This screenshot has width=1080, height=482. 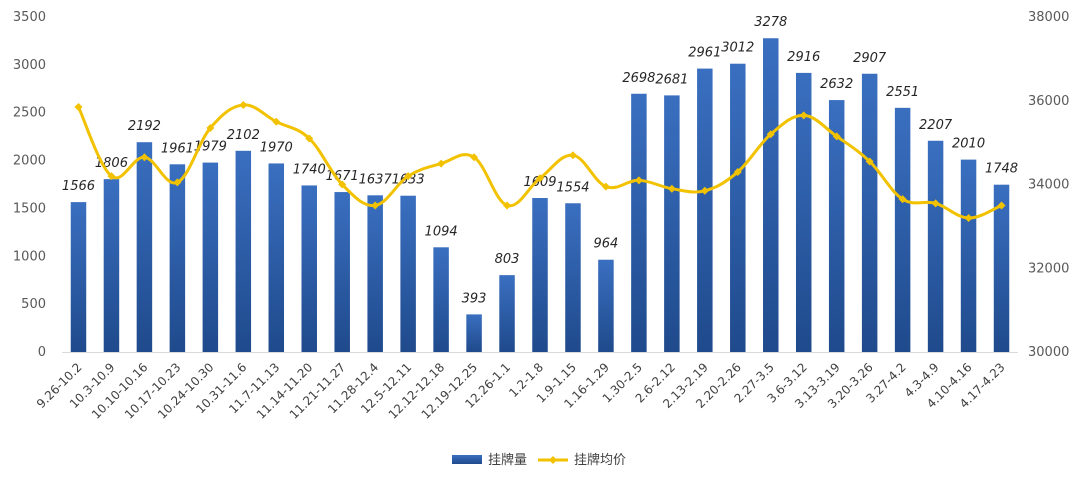 What do you see at coordinates (1048, 352) in the screenshot?
I see `right-axis-tick-label: 30000` at bounding box center [1048, 352].